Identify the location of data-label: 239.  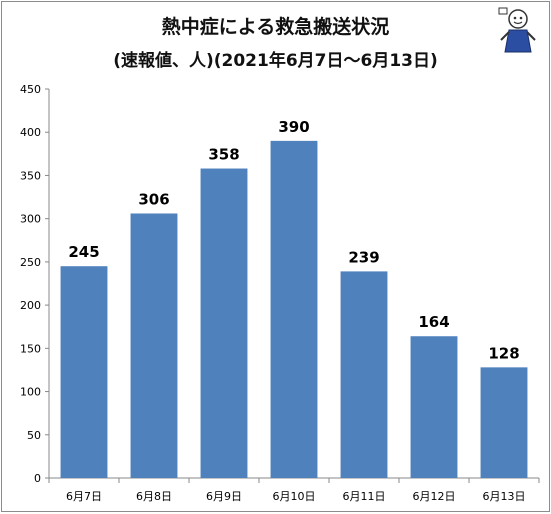
(363, 257).